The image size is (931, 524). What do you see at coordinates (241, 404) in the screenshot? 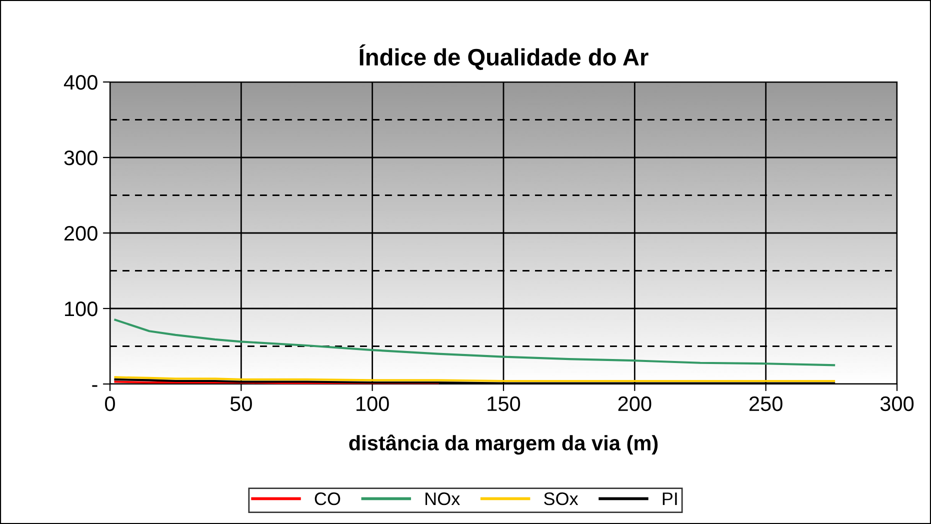
I see `x-tick-label: 50` at bounding box center [241, 404].